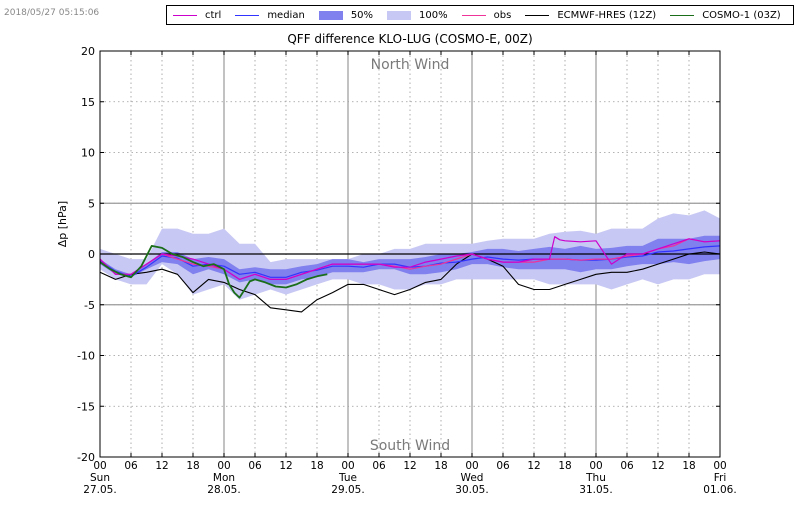  What do you see at coordinates (213, 271) in the screenshot?
I see `series-line-cosmo-1-03z` at bounding box center [213, 271].